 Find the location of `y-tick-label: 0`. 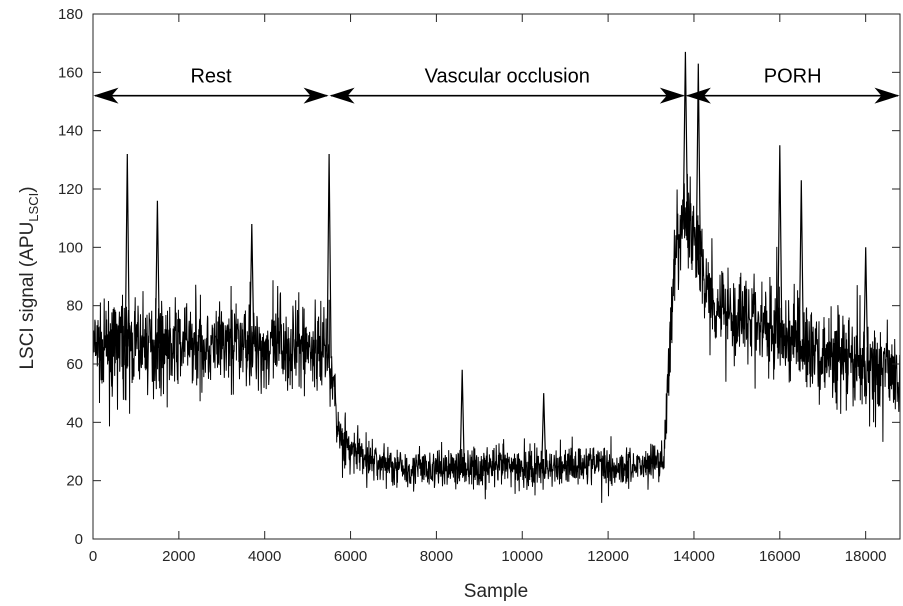

y-tick-label: 0 is located at coordinates (79, 539).